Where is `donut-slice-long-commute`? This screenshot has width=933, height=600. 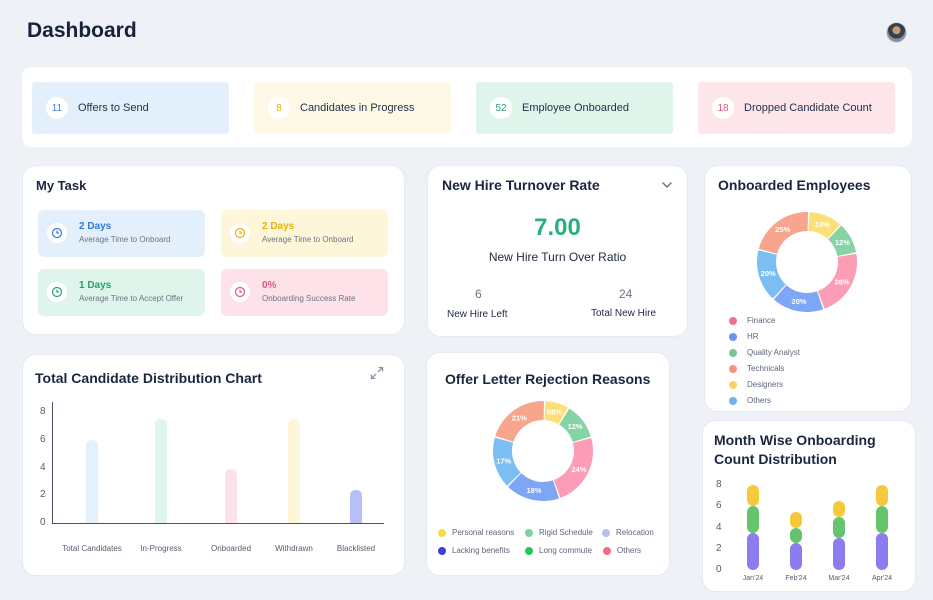 donut-slice-long-commute is located at coordinates (507, 461).